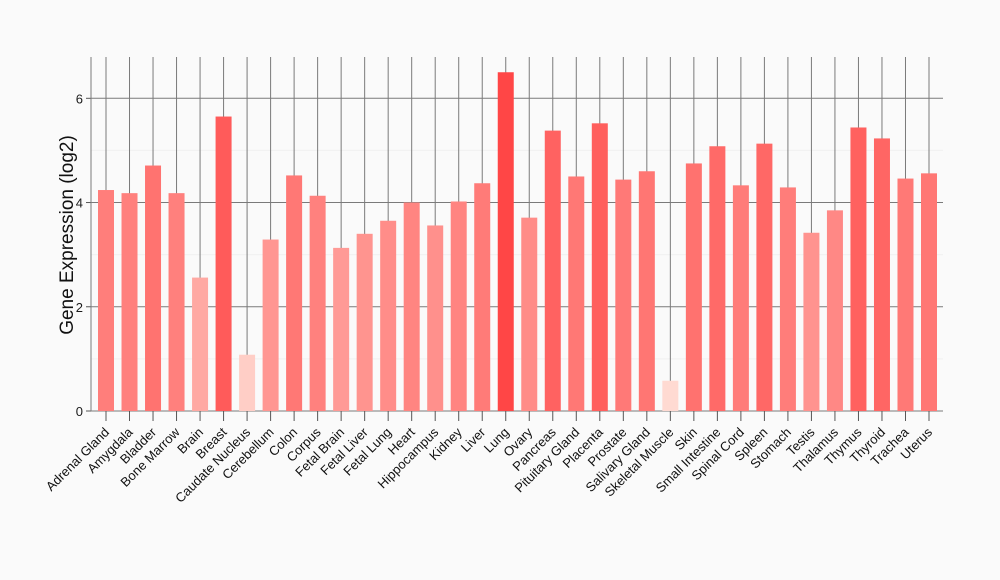  I want to click on bar-small-intestine, so click(717, 279).